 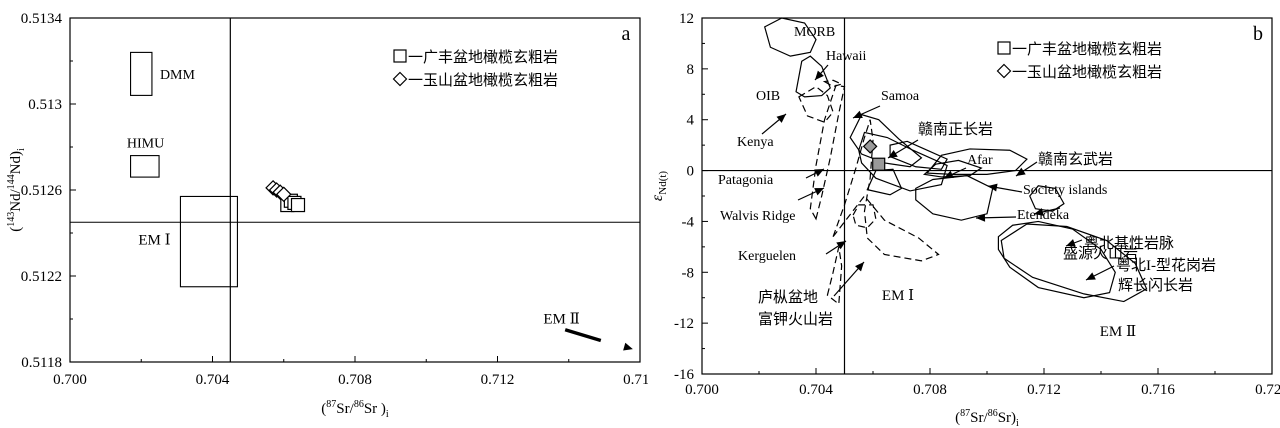 What do you see at coordinates (746, 180) in the screenshot?
I see `field-label-patagonia: Patagonia` at bounding box center [746, 180].